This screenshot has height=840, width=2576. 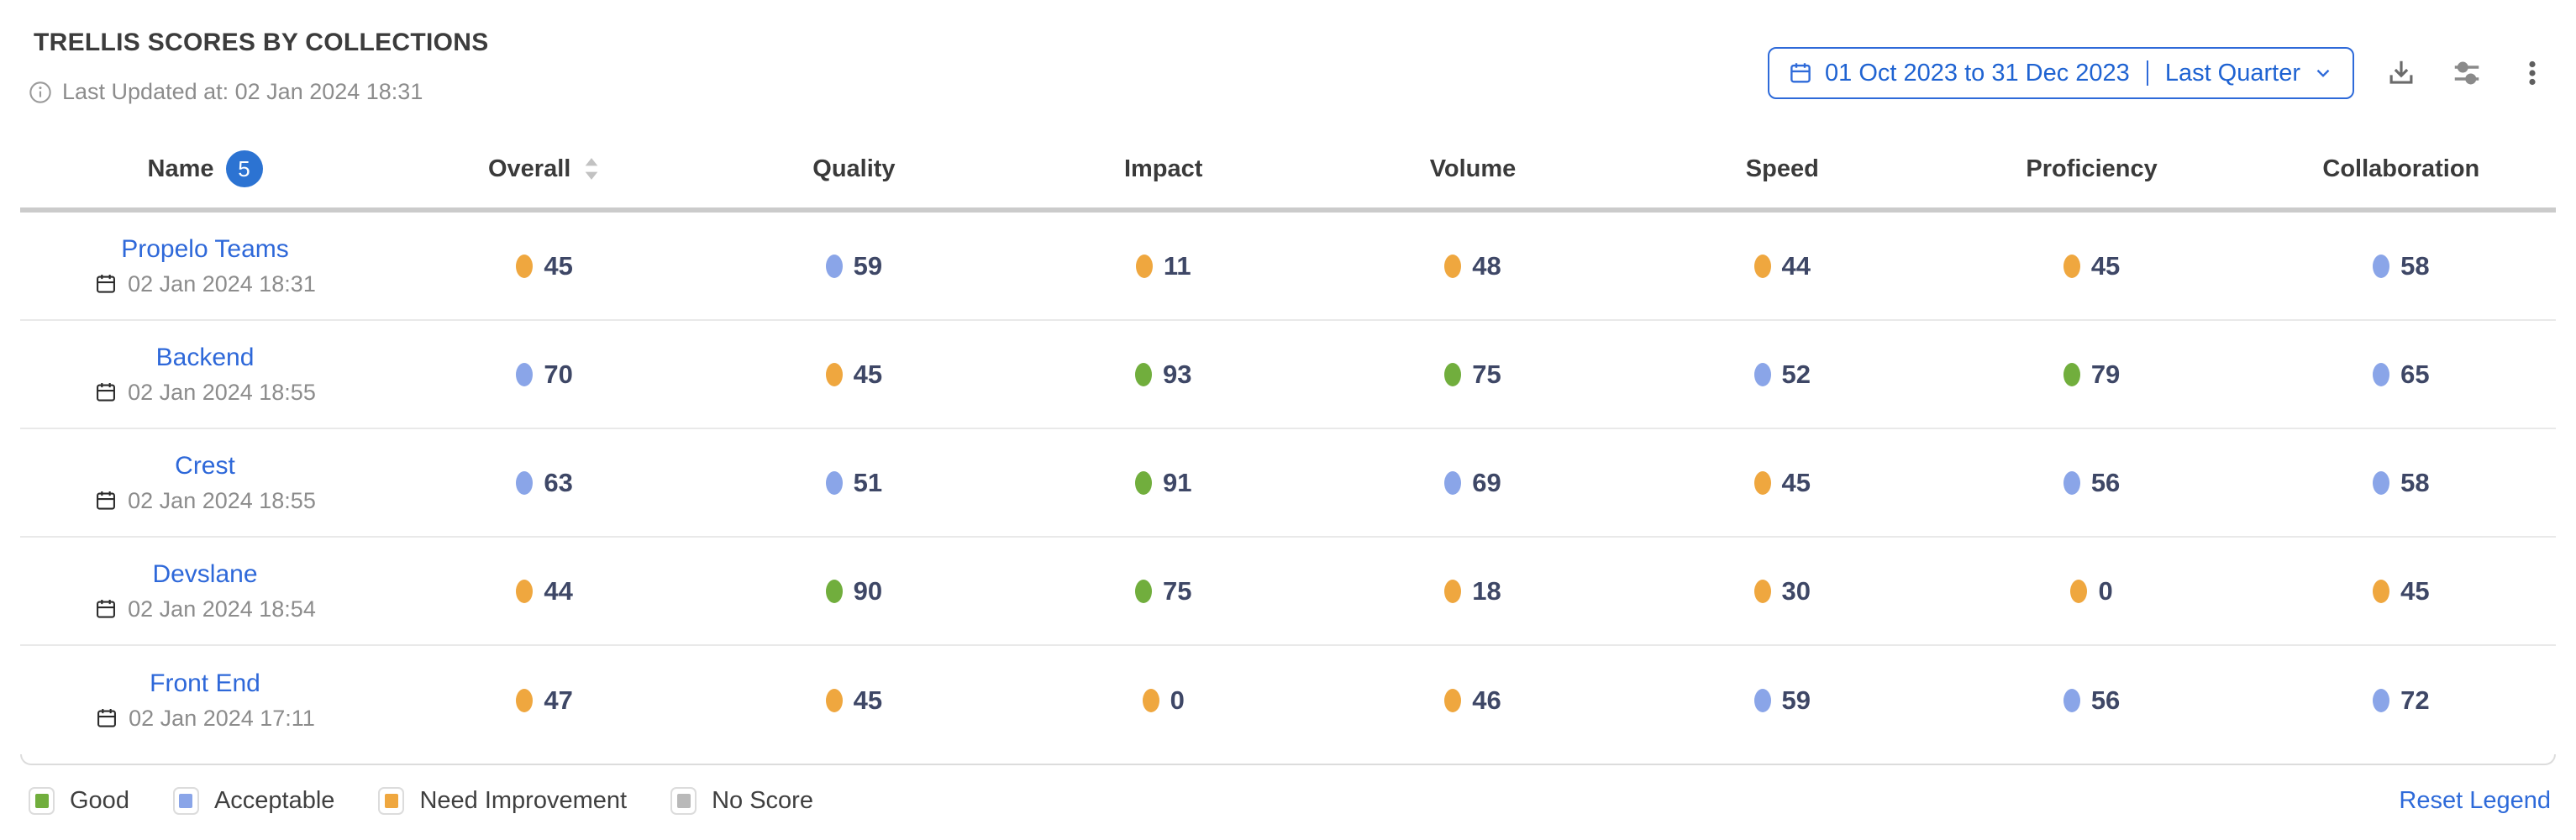 I want to click on score-cell-impact: 0, so click(x=1163, y=700).